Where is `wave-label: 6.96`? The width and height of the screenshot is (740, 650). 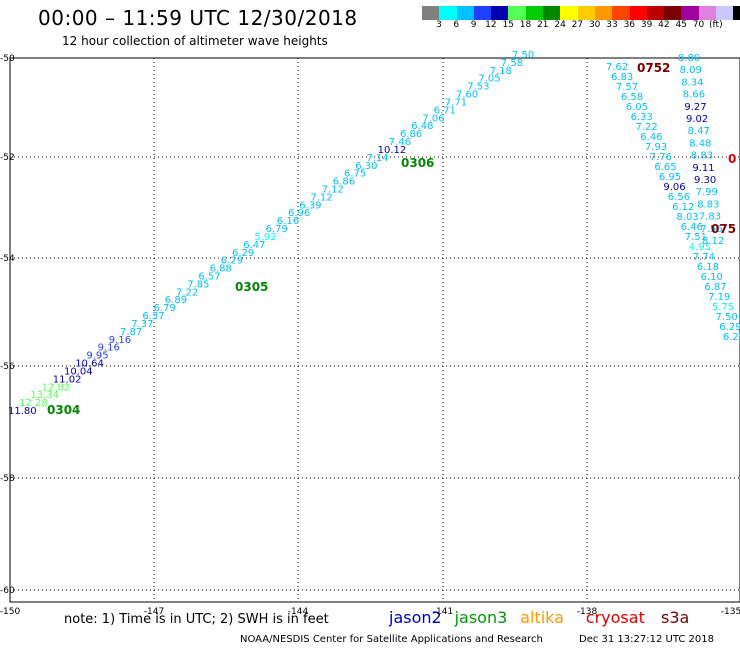 wave-label: 6.96 is located at coordinates (299, 213).